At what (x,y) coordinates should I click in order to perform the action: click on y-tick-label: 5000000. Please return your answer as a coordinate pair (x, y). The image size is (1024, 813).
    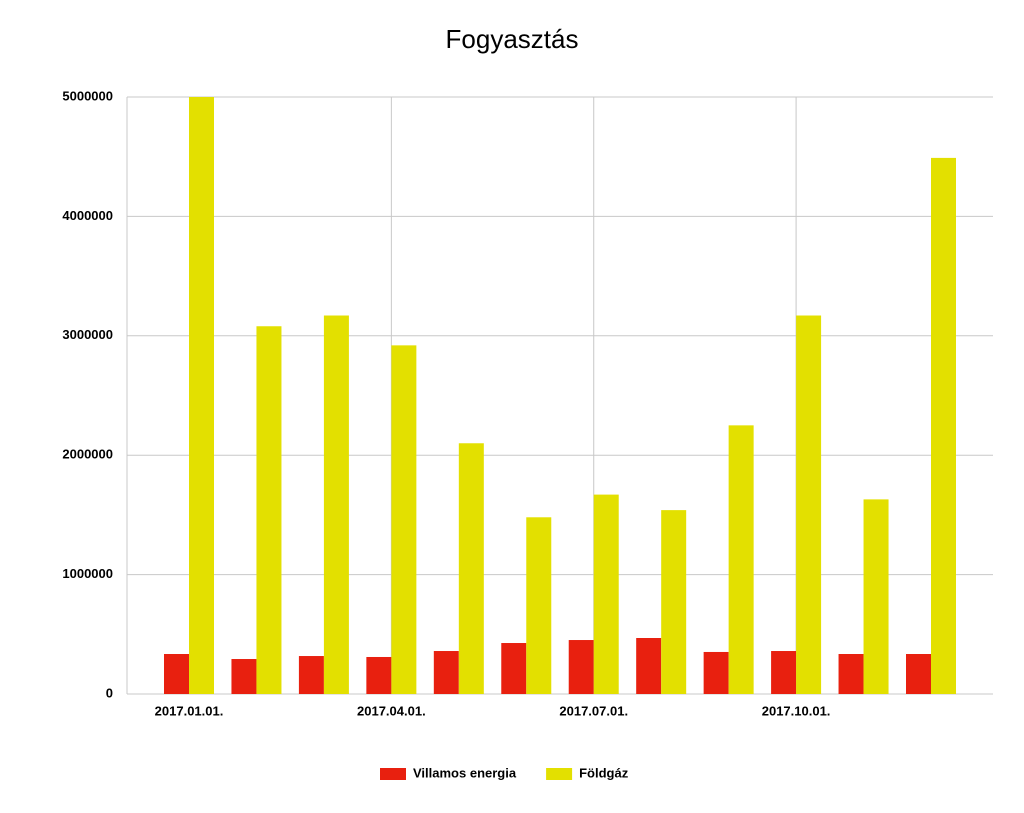
    Looking at the image, I should click on (87, 95).